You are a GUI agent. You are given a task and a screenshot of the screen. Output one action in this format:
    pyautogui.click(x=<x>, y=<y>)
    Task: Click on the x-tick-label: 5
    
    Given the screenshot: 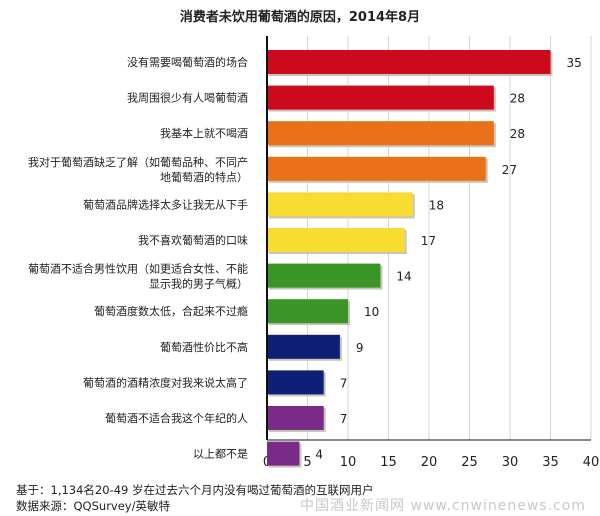 What is the action you would take?
    pyautogui.click(x=307, y=462)
    